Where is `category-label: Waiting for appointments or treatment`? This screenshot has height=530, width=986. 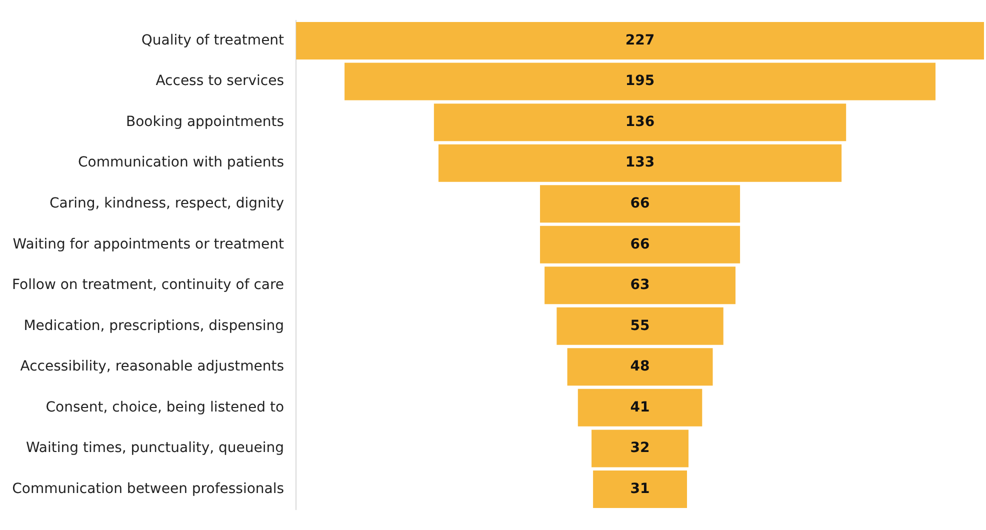
category-label: Waiting for appointments or treatment is located at coordinates (148, 244).